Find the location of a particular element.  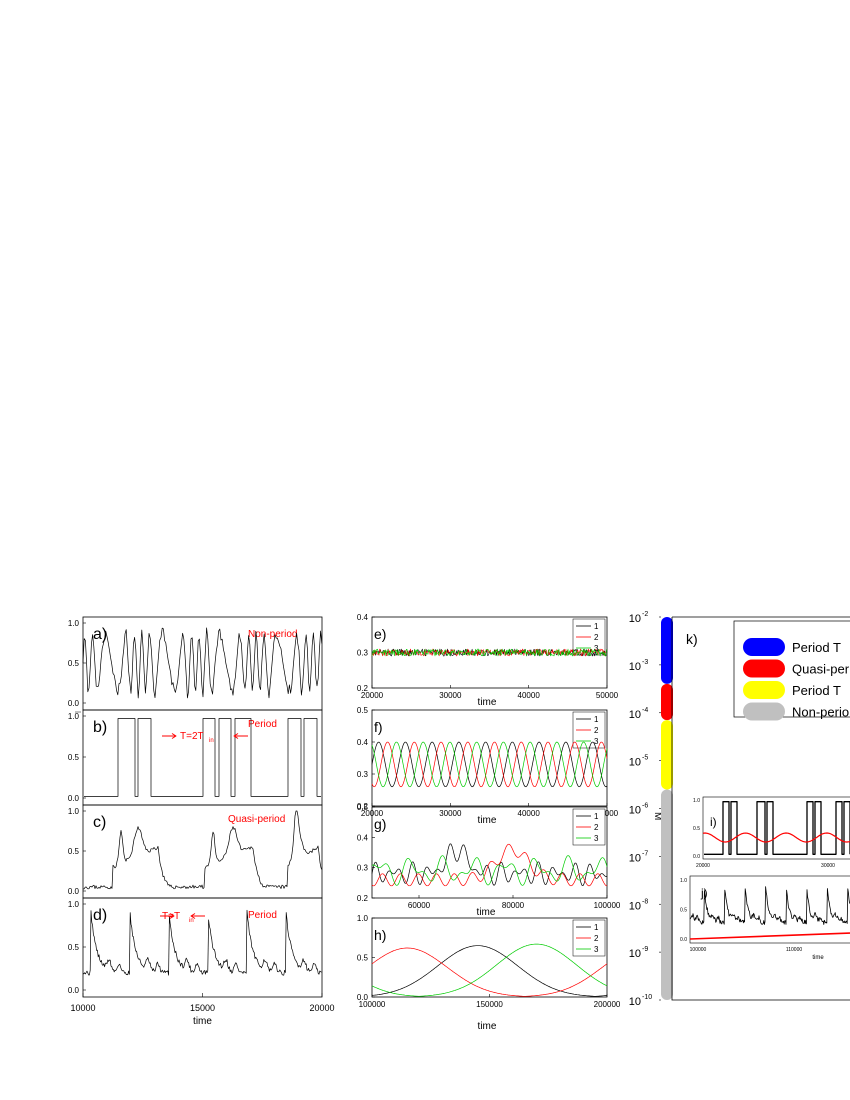

x-tick-label: 50000 is located at coordinates (607, 695).